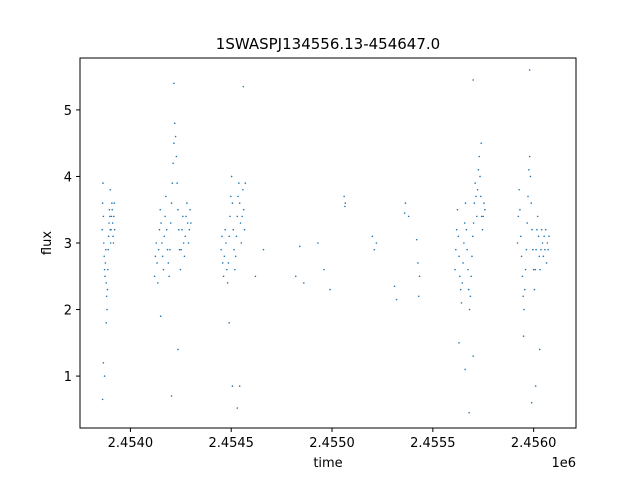 Image resolution: width=640 pixels, height=480 pixels. I want to click on y-tick-label: 3, so click(68, 244).